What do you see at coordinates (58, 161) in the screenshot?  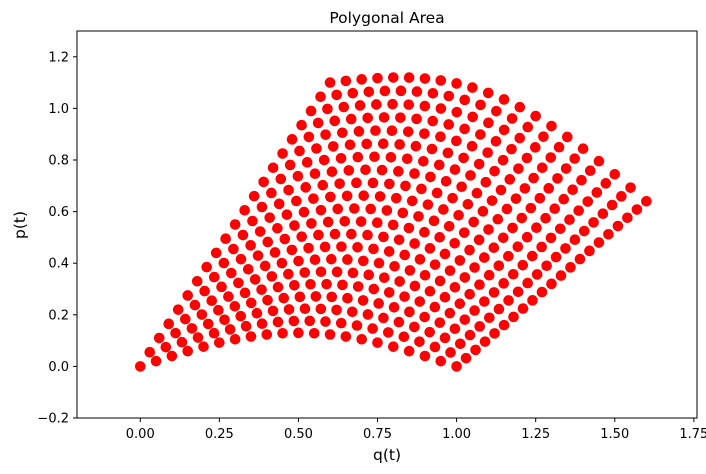 I see `y-tick-label: 0.8` at bounding box center [58, 161].